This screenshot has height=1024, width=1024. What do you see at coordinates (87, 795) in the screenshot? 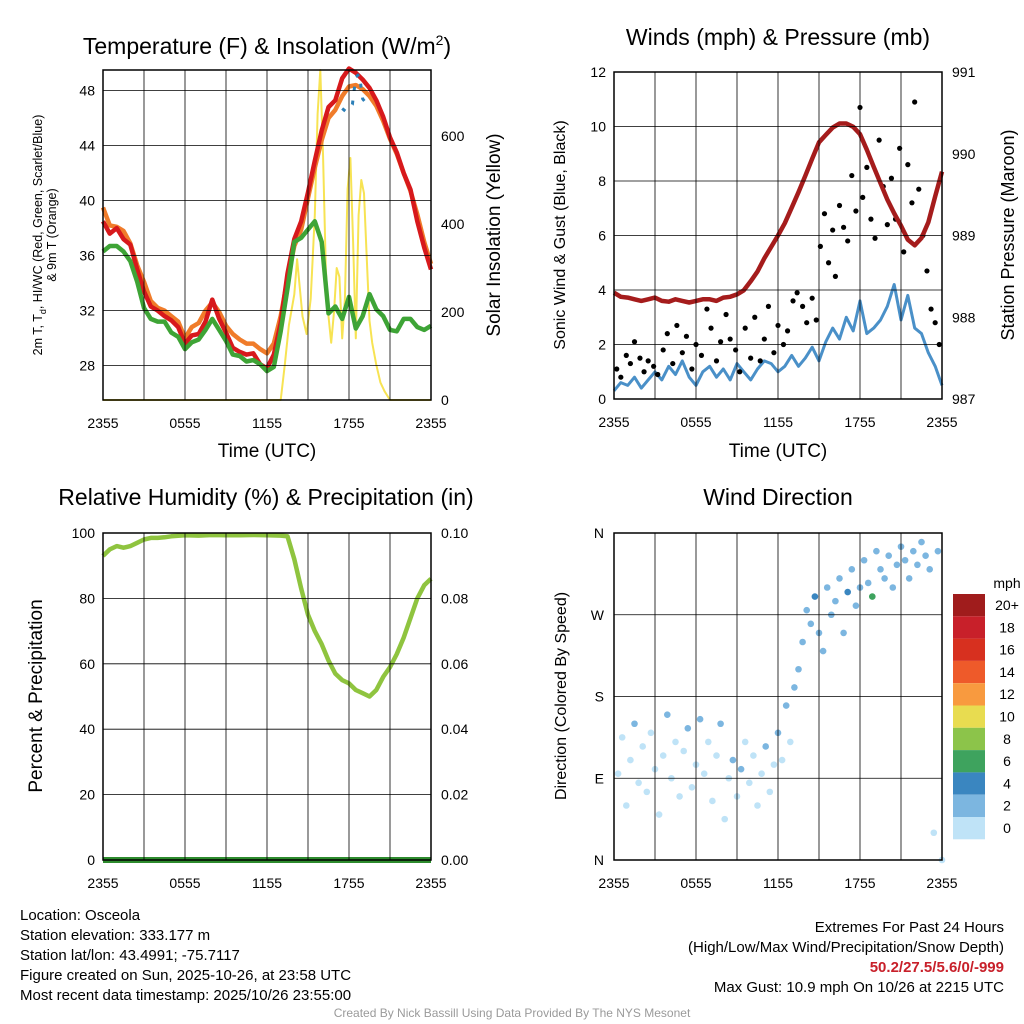
I see `y-tick-label: 20` at bounding box center [87, 795].